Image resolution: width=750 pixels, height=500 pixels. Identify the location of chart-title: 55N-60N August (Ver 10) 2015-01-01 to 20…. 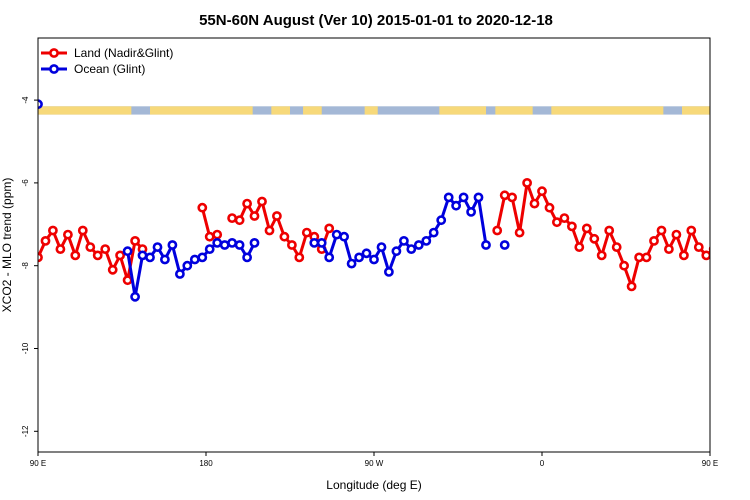
(376, 20).